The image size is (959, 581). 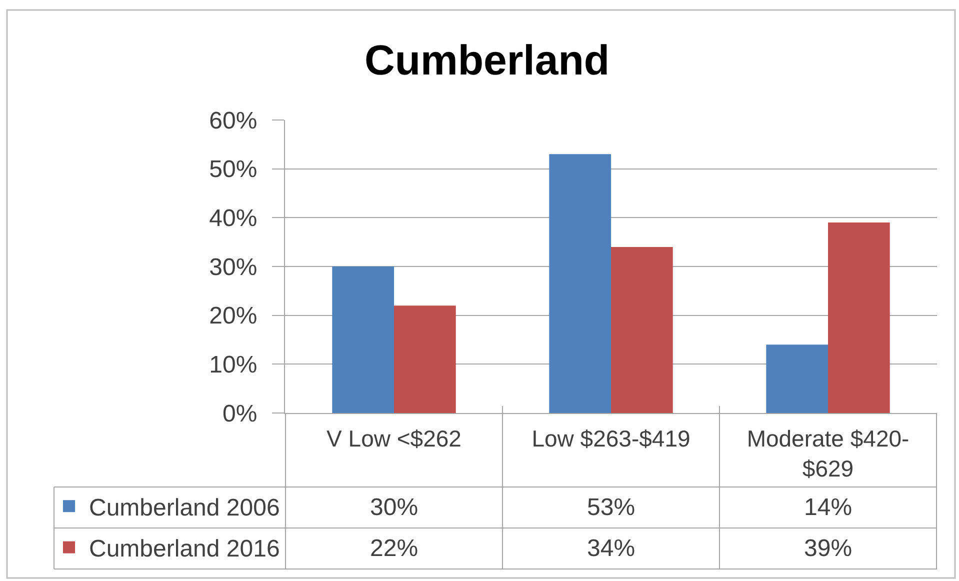 I want to click on y-tick-label: 60%, so click(x=233, y=120).